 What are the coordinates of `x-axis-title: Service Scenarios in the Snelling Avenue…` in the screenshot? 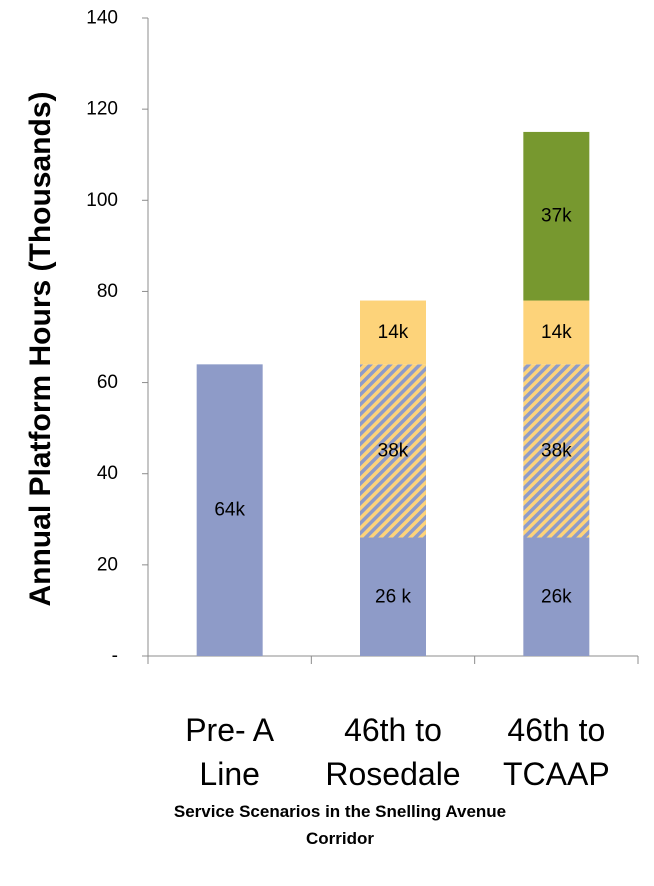 It's located at (340, 825).